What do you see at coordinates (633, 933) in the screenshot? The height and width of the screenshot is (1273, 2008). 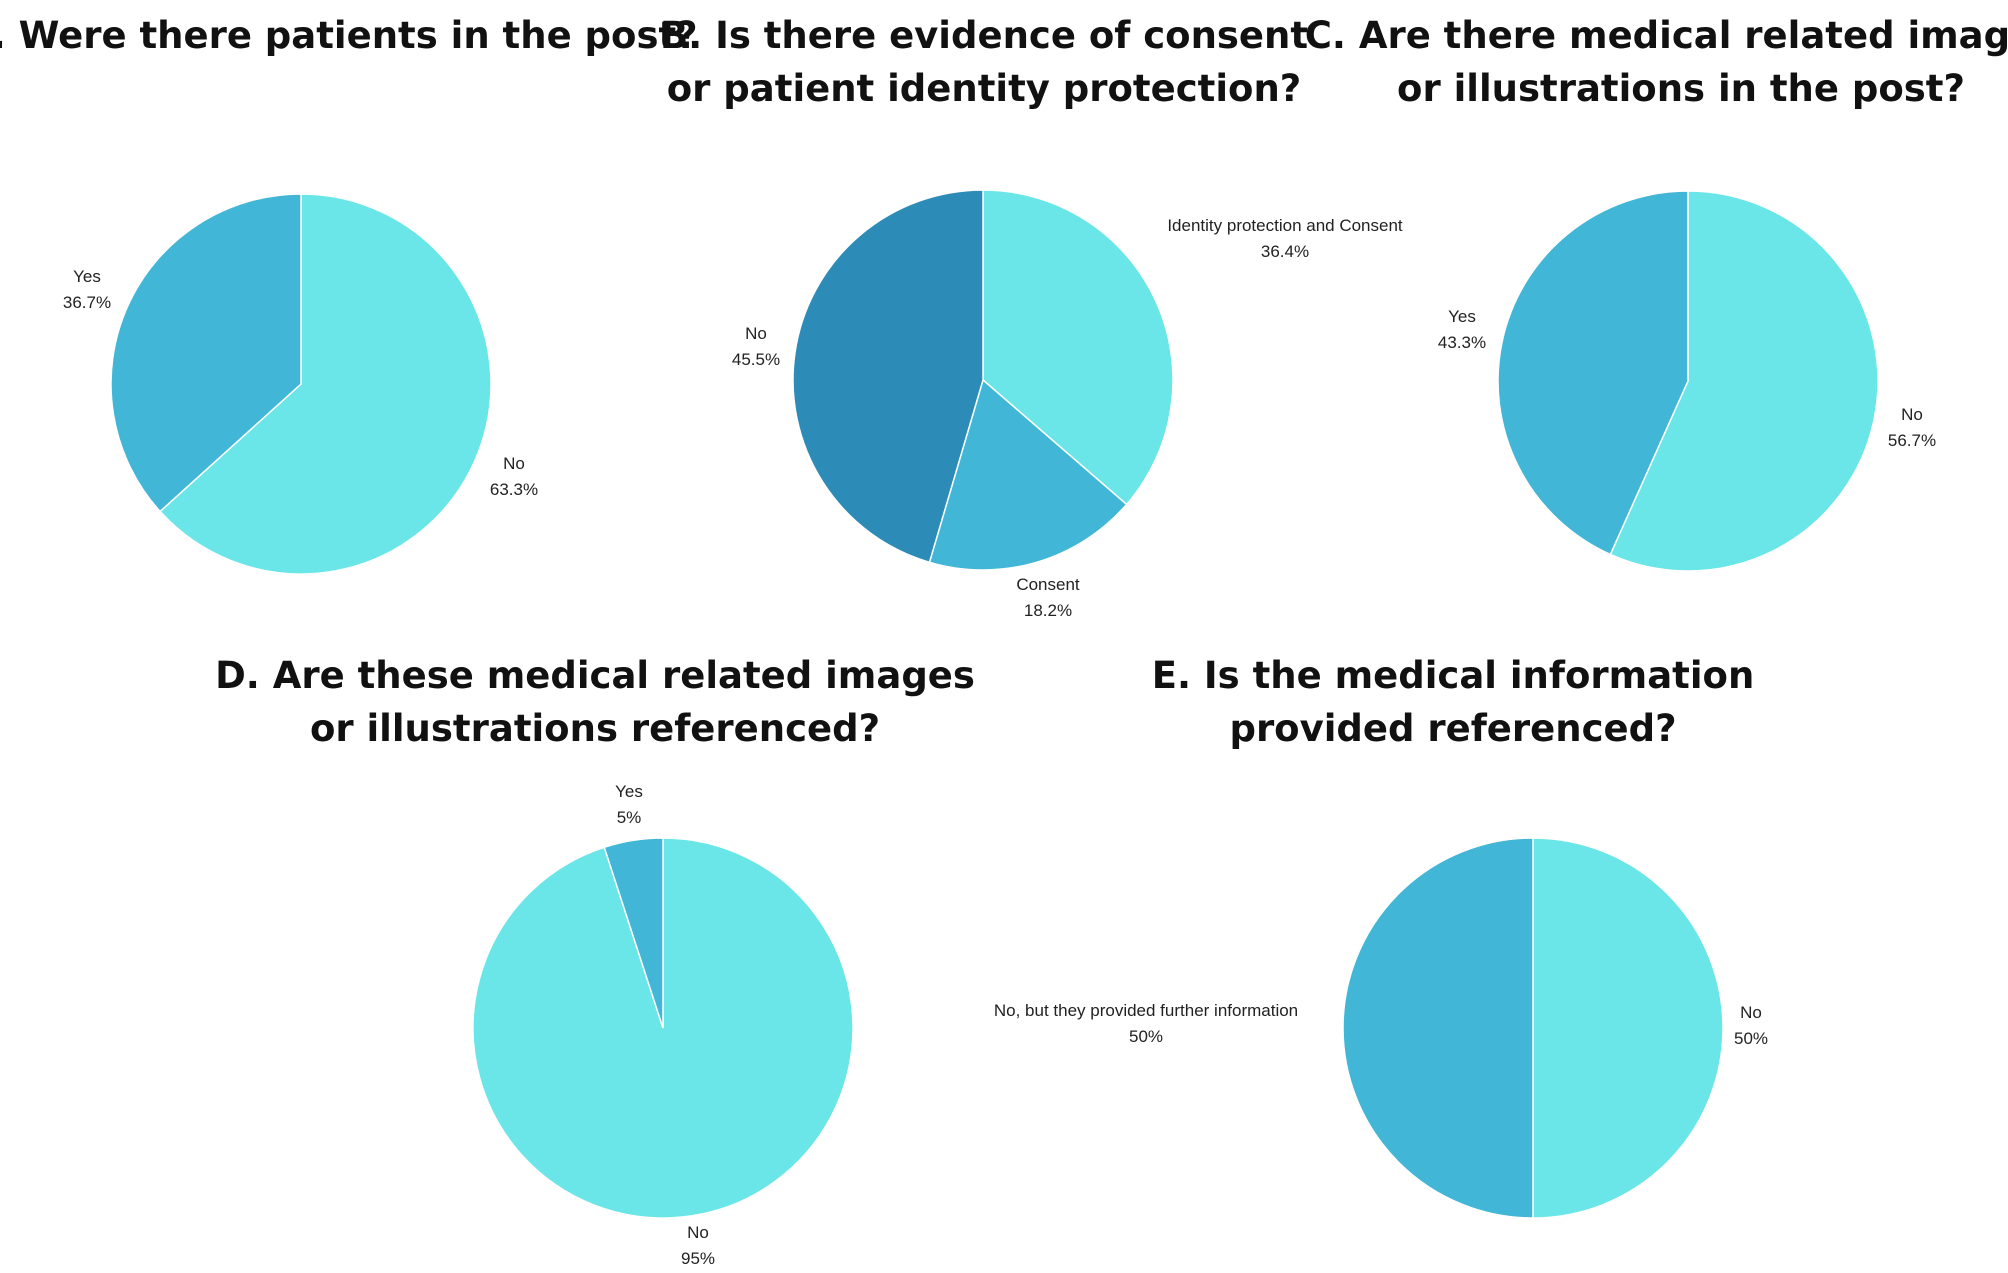 I see `chart-d-slice-yes` at bounding box center [633, 933].